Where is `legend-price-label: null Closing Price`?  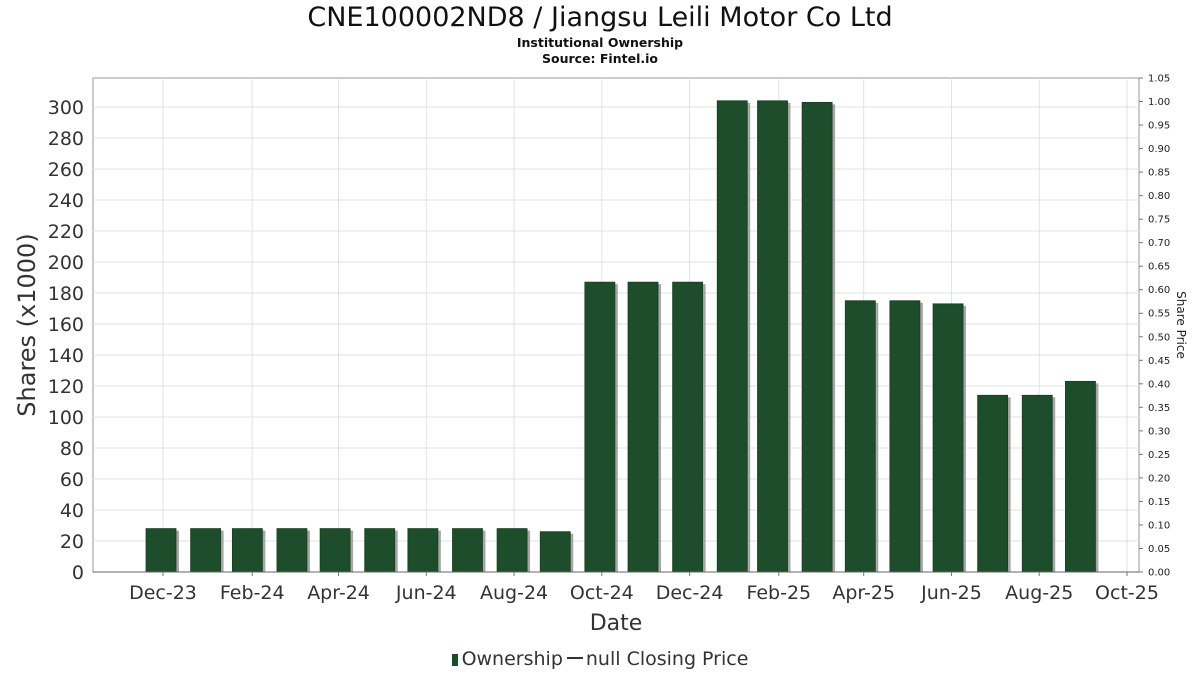
legend-price-label: null Closing Price is located at coordinates (667, 659).